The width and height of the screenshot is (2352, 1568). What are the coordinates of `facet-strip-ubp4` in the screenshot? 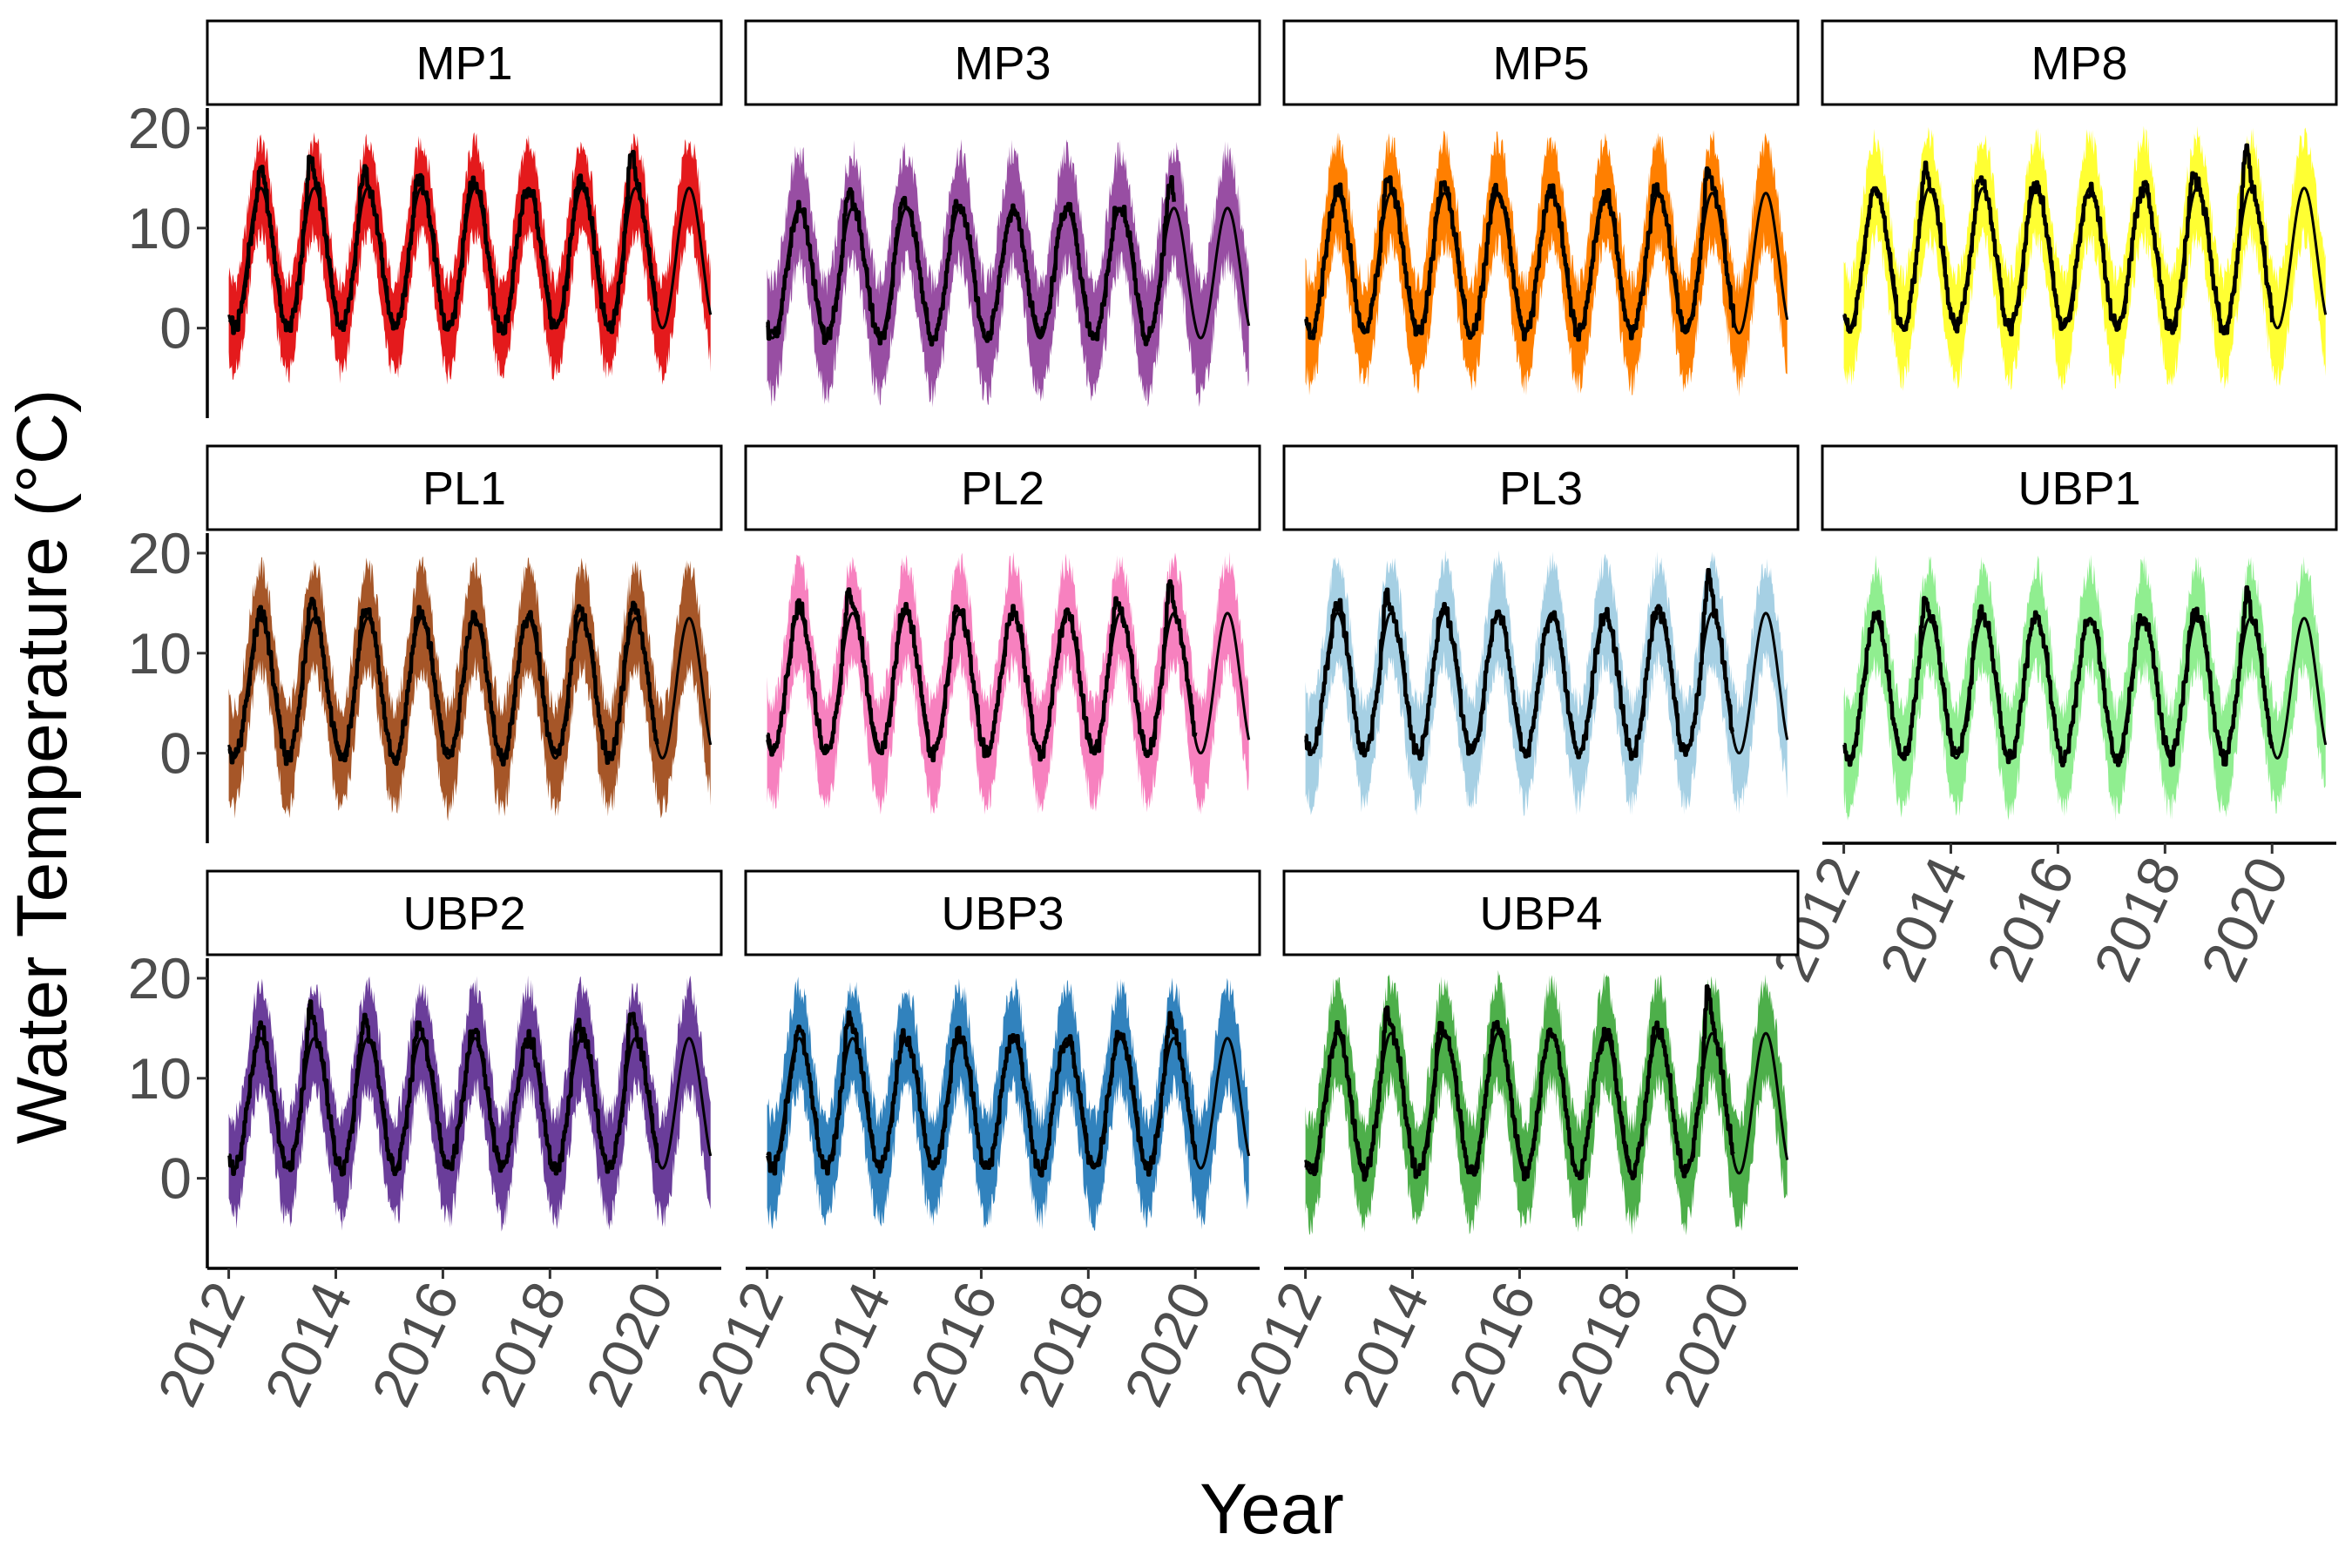 It's located at (1541, 913).